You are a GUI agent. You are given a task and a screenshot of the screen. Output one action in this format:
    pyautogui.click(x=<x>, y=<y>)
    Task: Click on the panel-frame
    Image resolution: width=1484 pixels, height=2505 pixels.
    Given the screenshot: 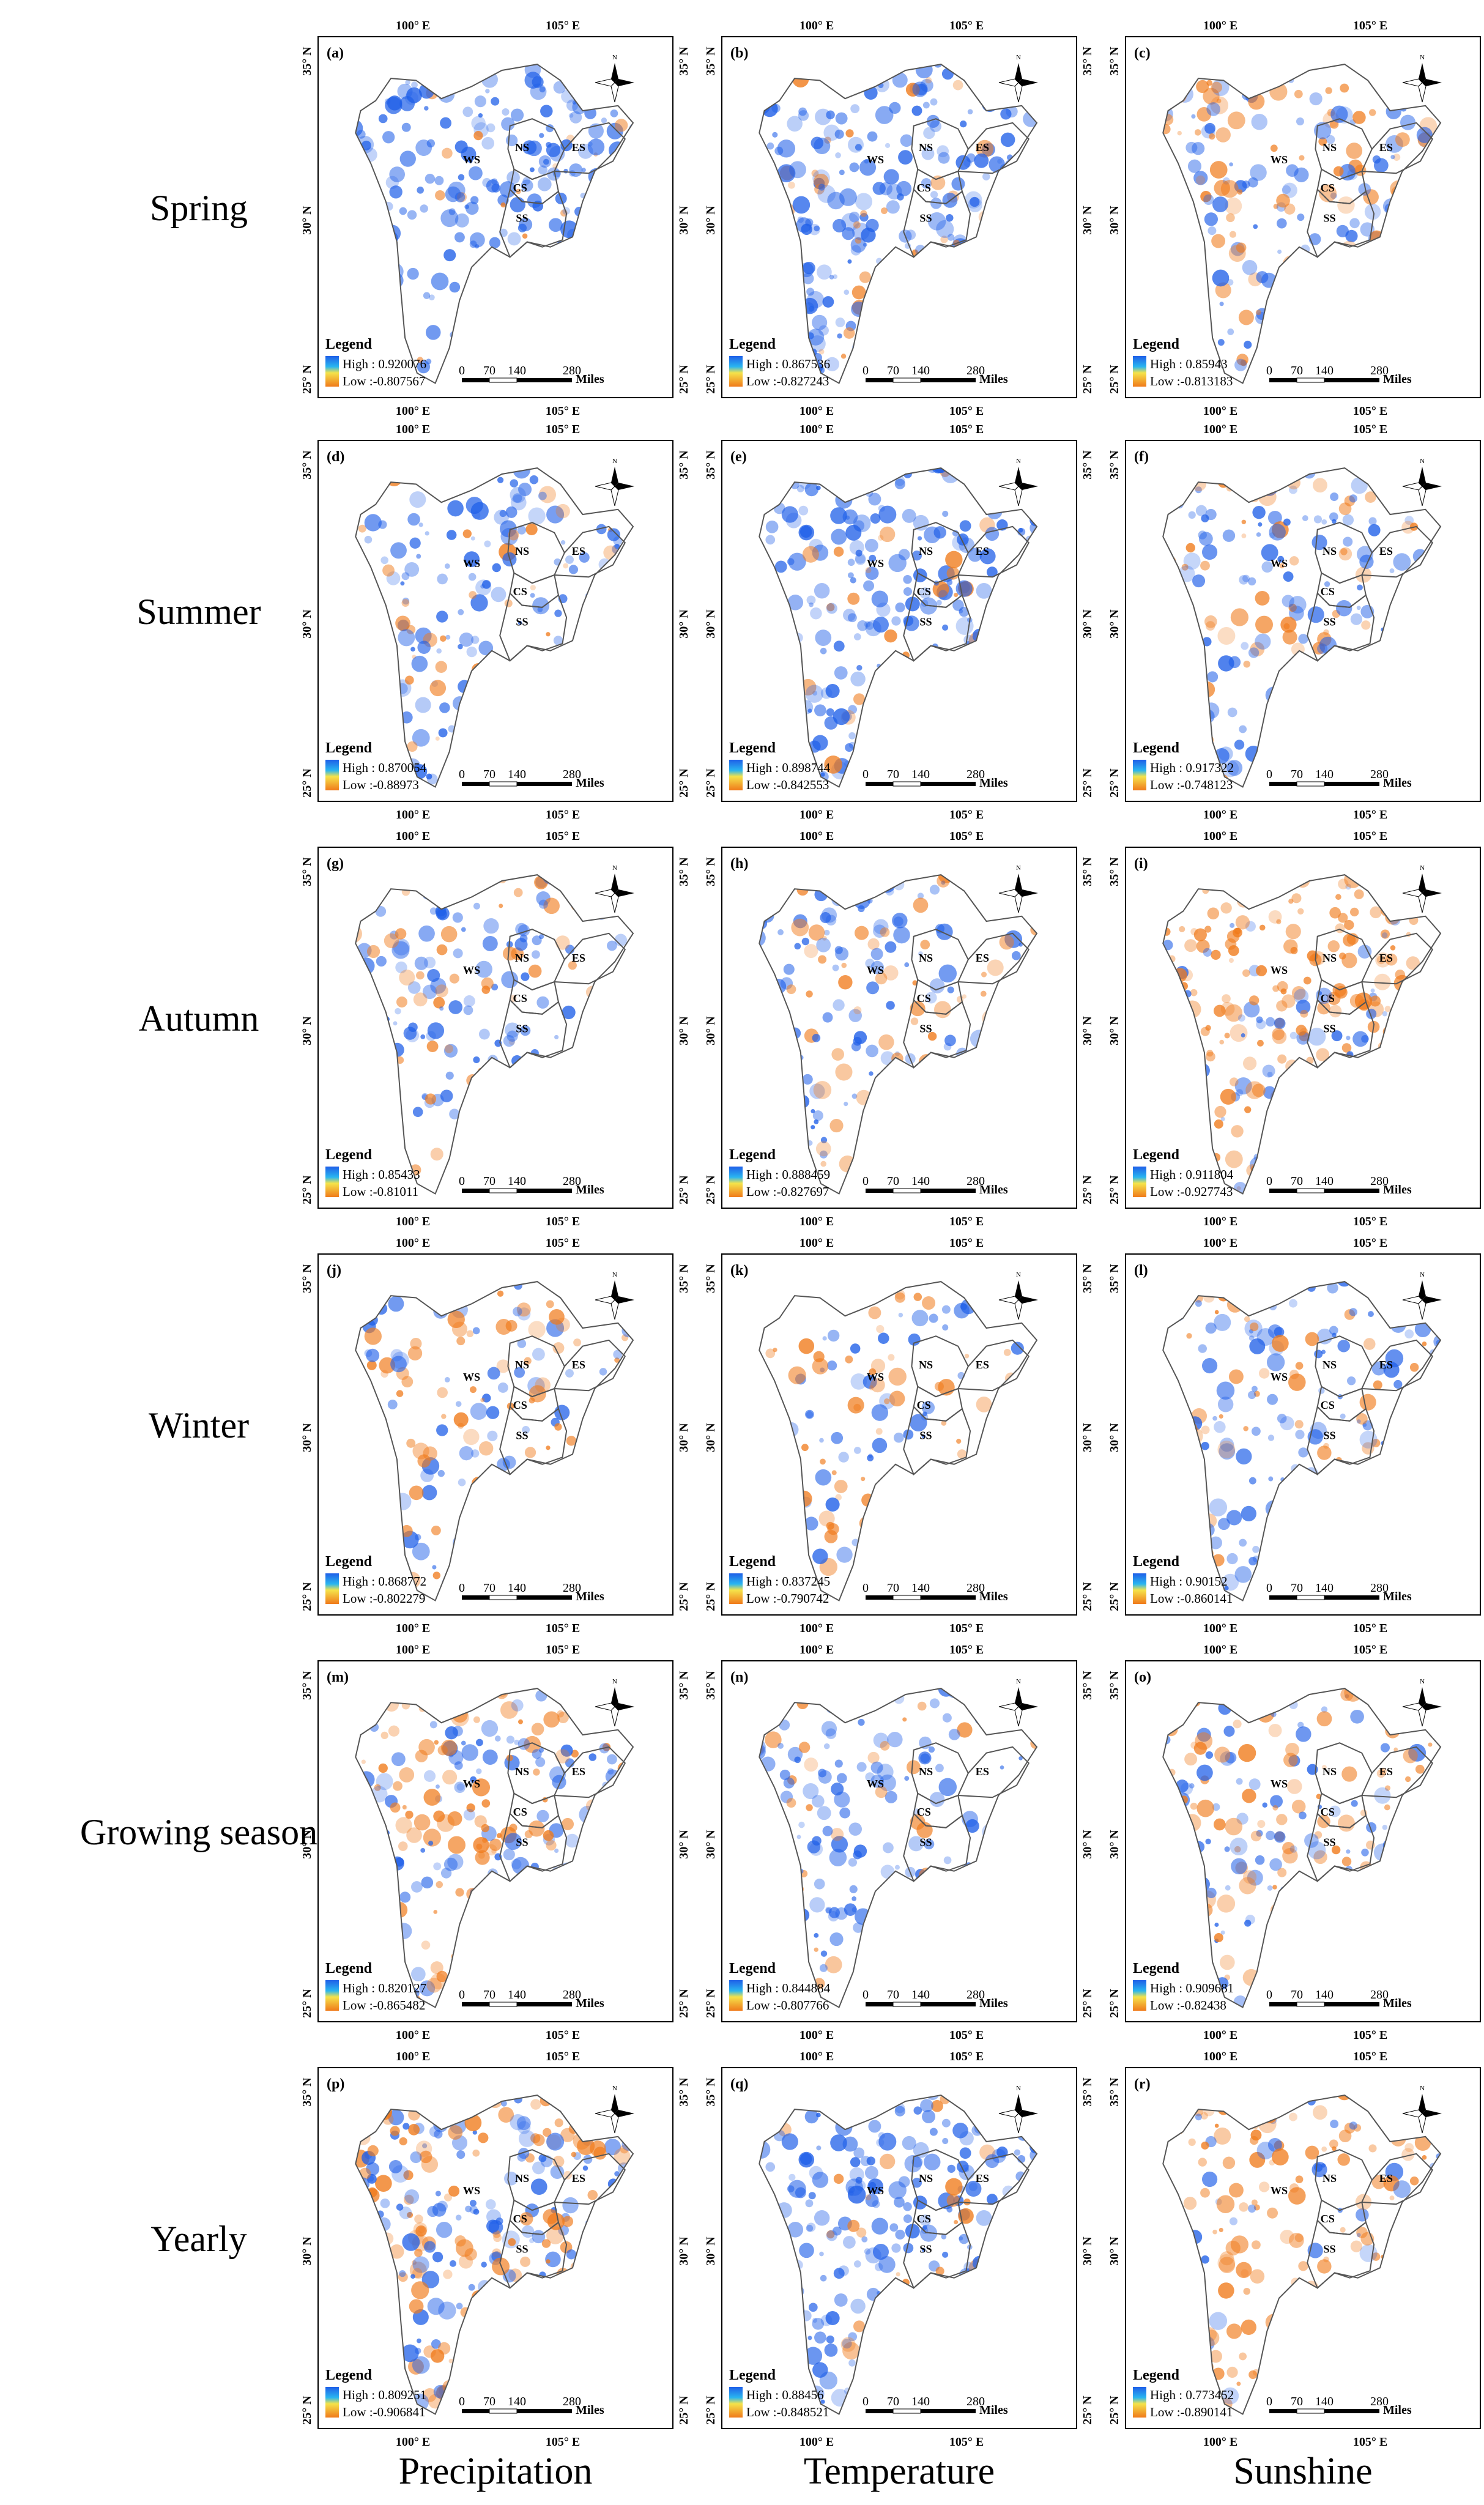 What is the action you would take?
    pyautogui.click(x=1303, y=217)
    